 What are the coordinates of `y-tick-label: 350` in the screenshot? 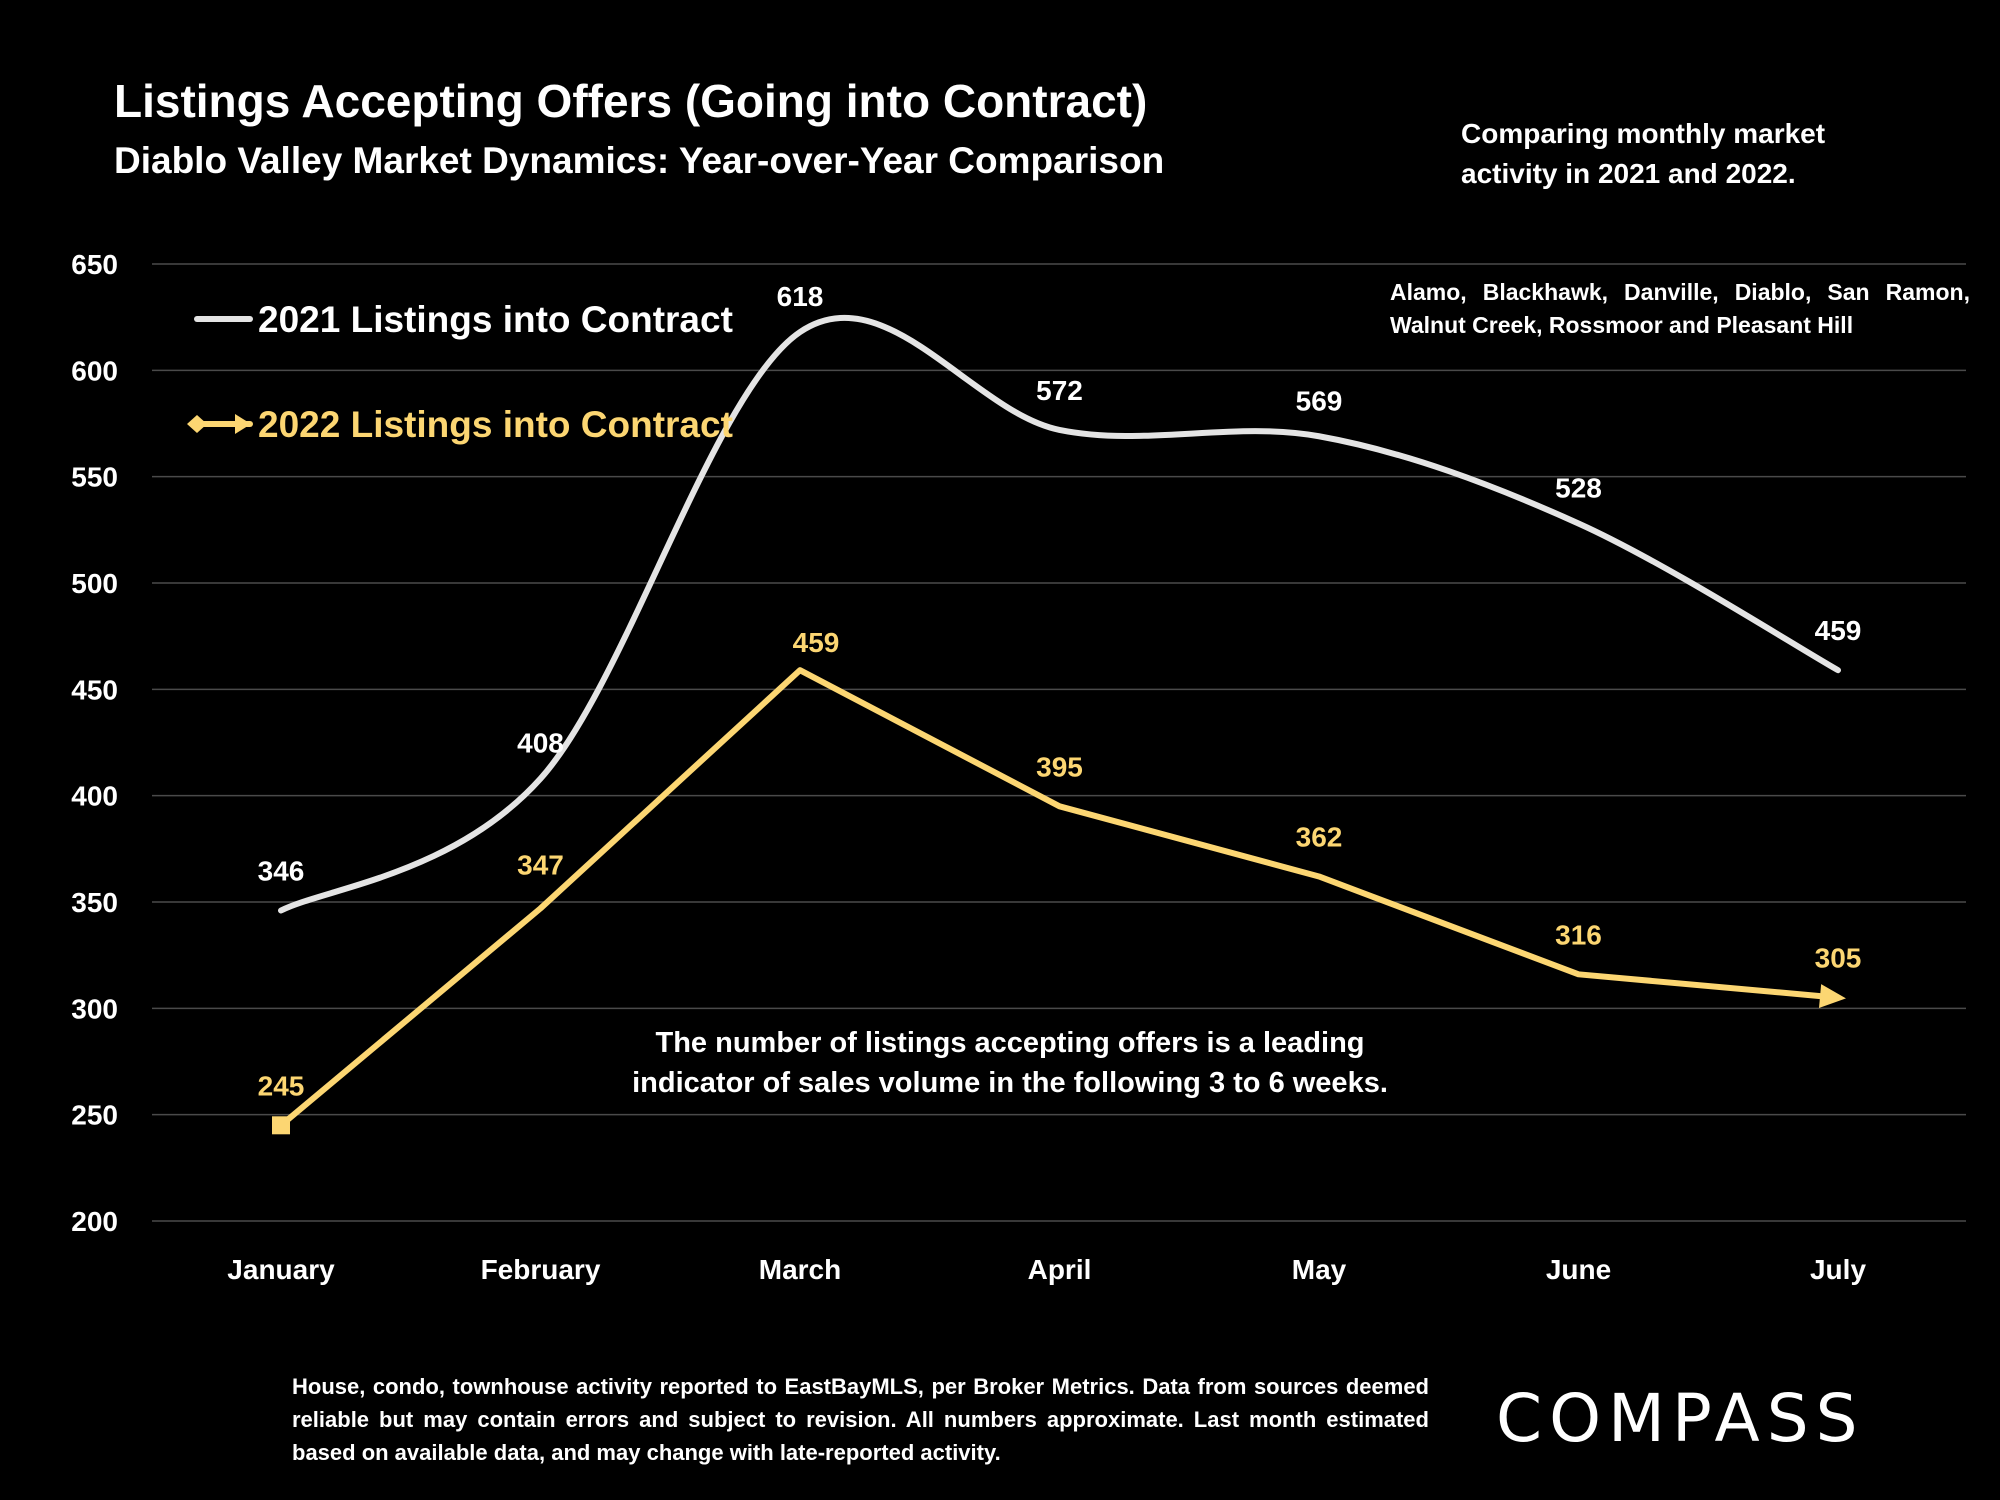 It's located at (94, 902).